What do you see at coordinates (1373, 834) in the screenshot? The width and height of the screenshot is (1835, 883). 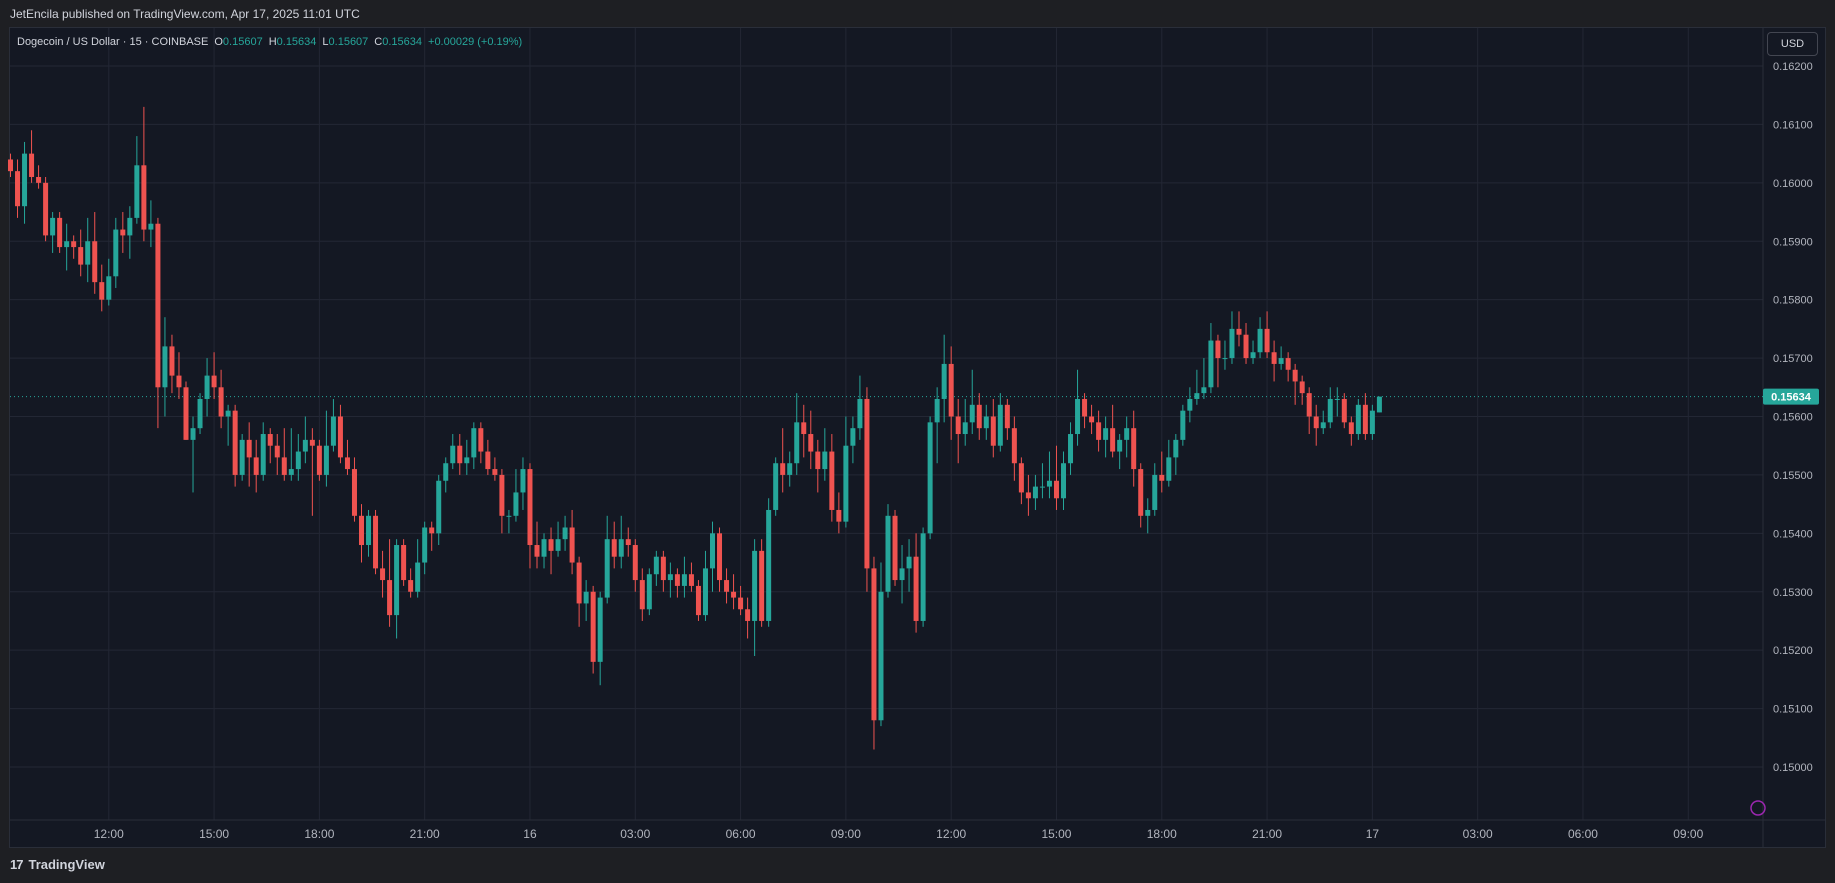 I see `x-tick-label: 17` at bounding box center [1373, 834].